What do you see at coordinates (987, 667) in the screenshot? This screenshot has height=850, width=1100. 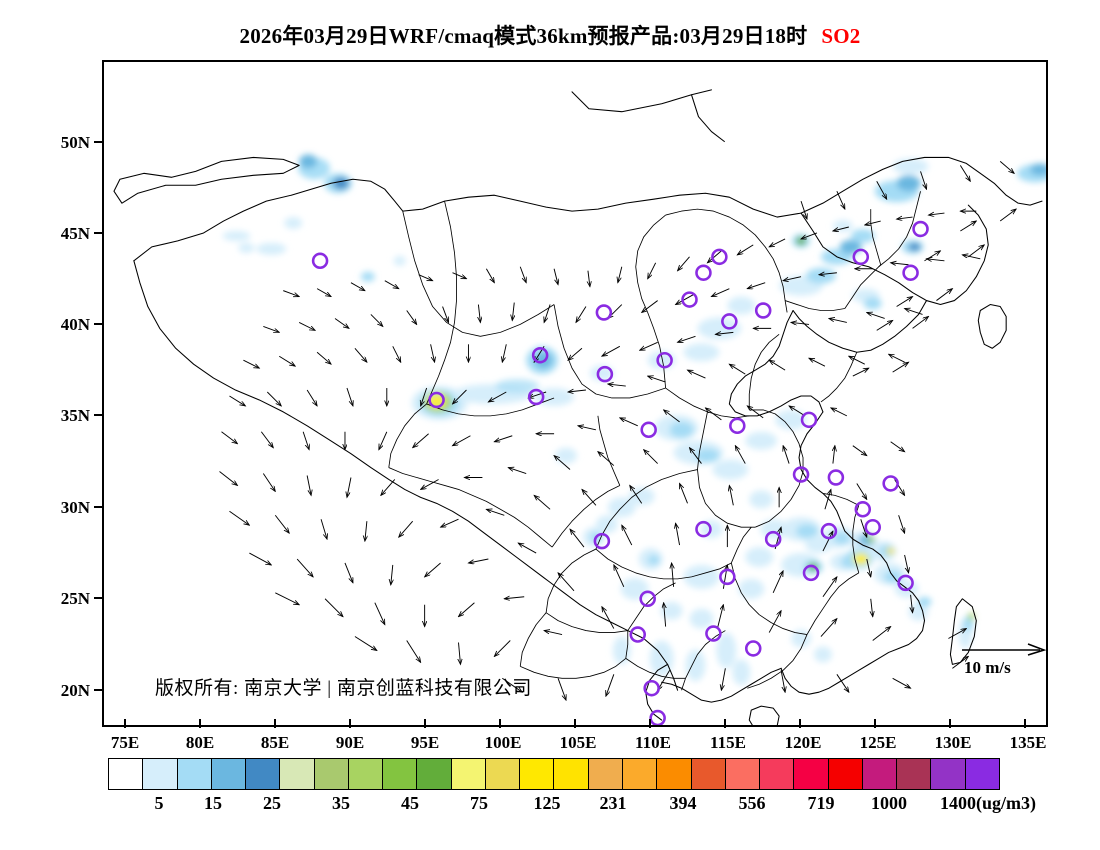 I see `wind-scale-label: 10 m/s` at bounding box center [987, 667].